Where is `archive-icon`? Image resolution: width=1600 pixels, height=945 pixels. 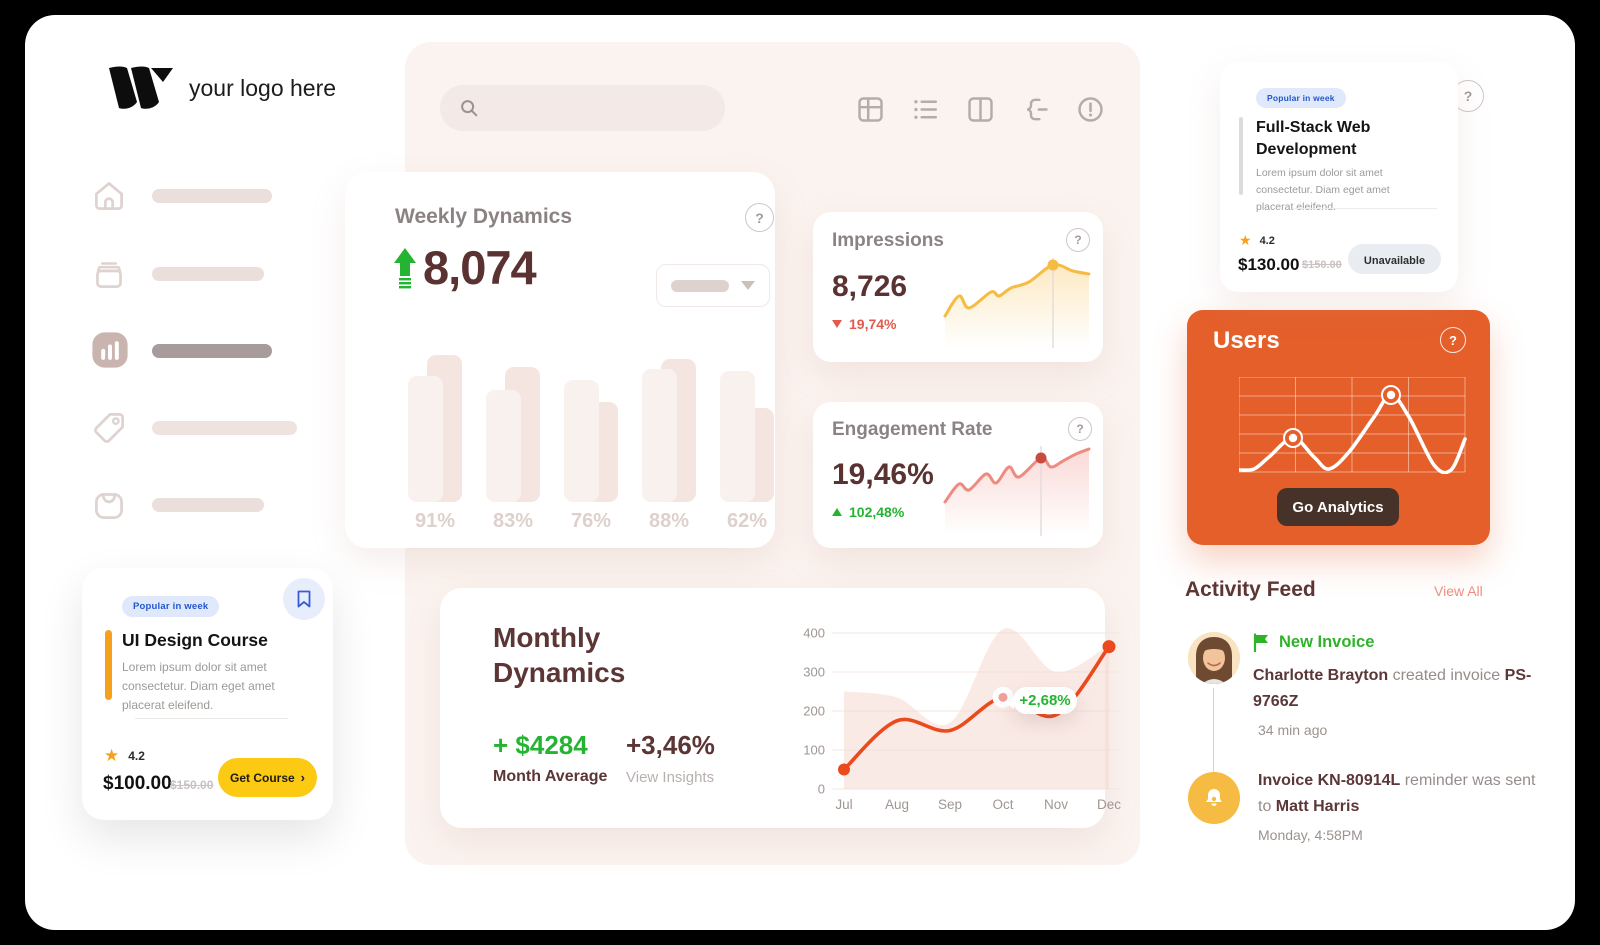
archive-icon is located at coordinates (109, 275).